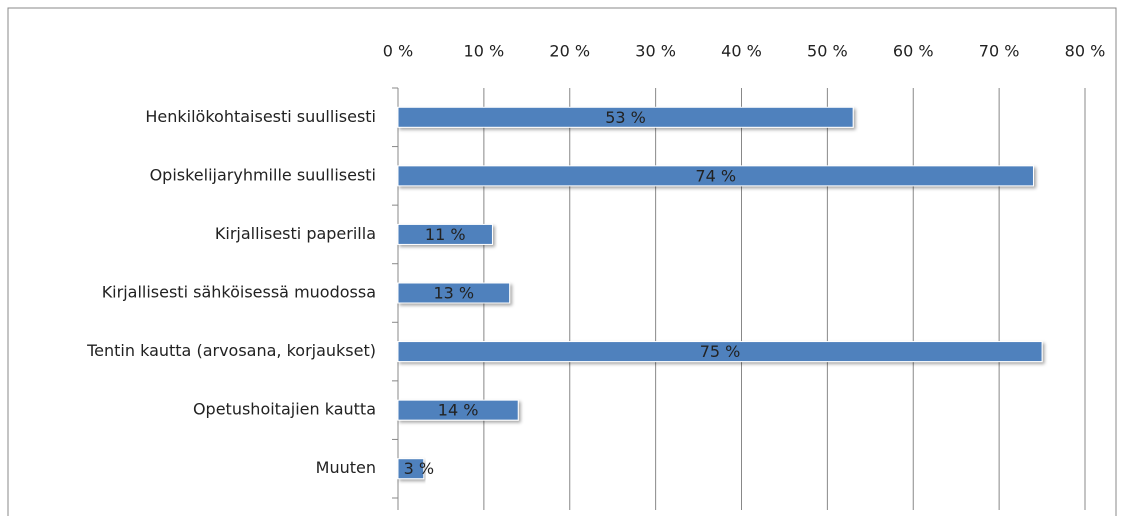 This screenshot has height=516, width=1124. Describe the element at coordinates (569, 51) in the screenshot. I see `x-tick-label: 20 %` at that location.